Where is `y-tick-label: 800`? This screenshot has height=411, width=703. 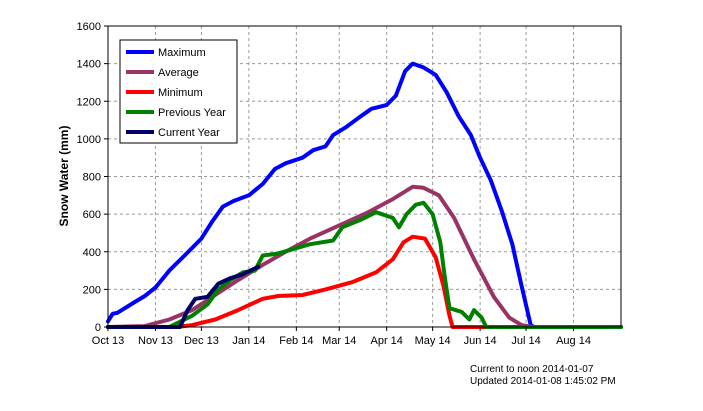 y-tick-label: 800 is located at coordinates (92, 178).